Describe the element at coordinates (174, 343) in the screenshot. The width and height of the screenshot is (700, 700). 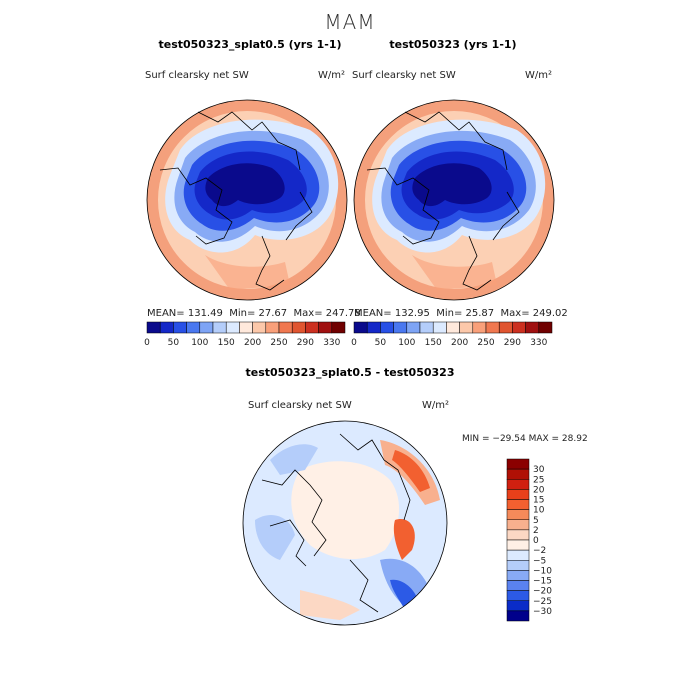
I see `left-colorbar-tick-label: 50` at that location.